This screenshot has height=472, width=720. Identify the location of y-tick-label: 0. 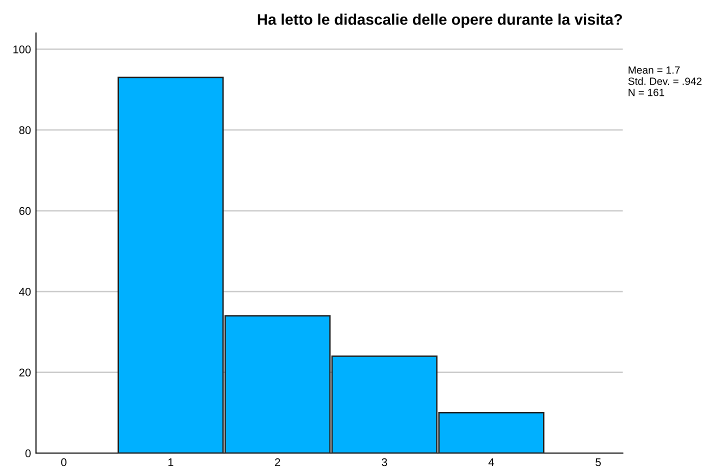
(28, 453).